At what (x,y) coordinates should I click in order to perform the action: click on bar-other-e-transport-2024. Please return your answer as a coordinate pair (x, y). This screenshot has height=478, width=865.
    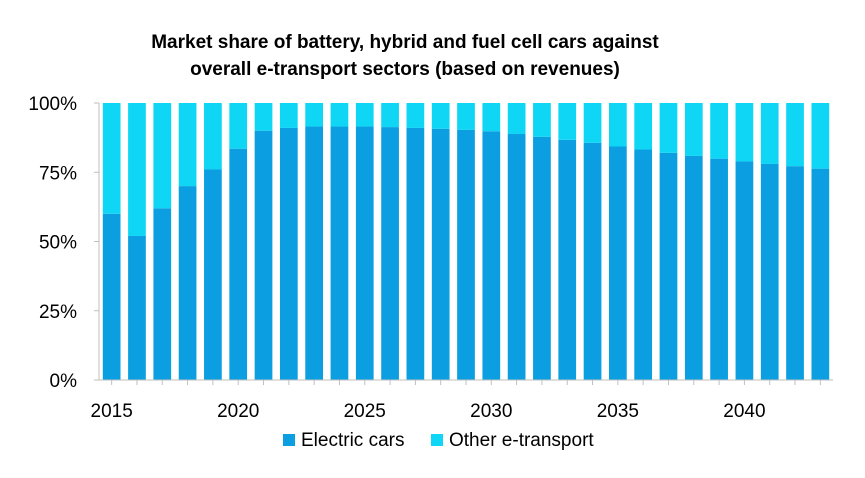
    Looking at the image, I should click on (339, 115).